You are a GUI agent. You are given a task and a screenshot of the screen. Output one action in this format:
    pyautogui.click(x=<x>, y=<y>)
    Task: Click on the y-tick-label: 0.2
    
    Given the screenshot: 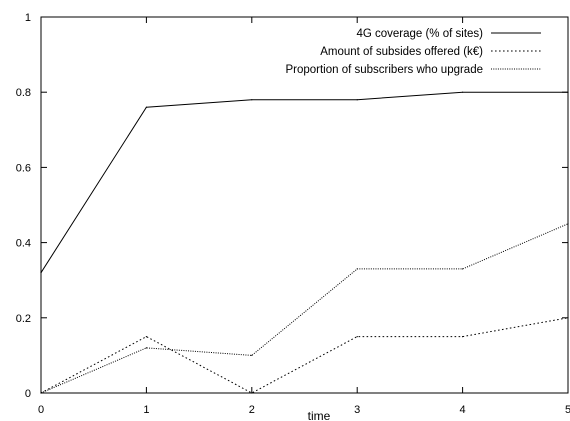 What is the action you would take?
    pyautogui.click(x=23, y=319)
    